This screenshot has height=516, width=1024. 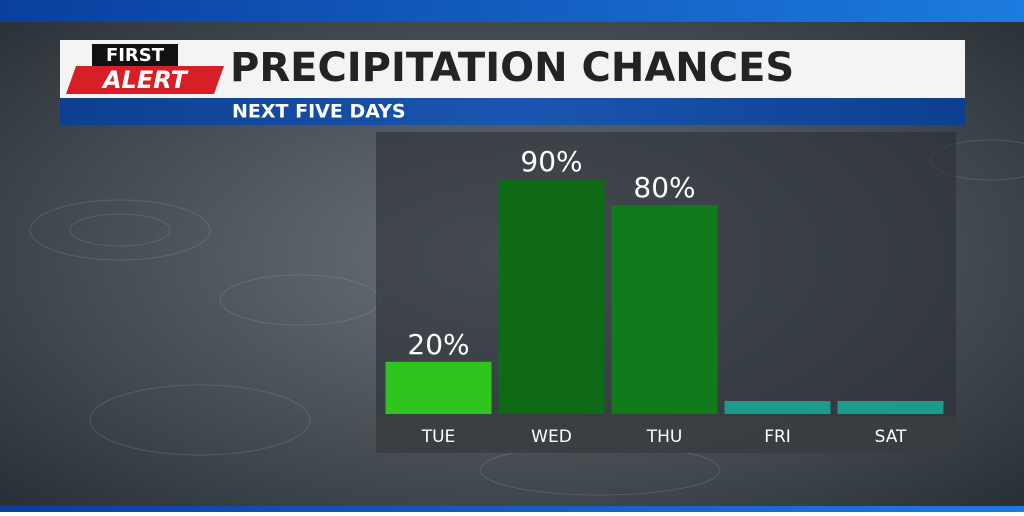 I want to click on value-label: 80%, so click(x=664, y=187).